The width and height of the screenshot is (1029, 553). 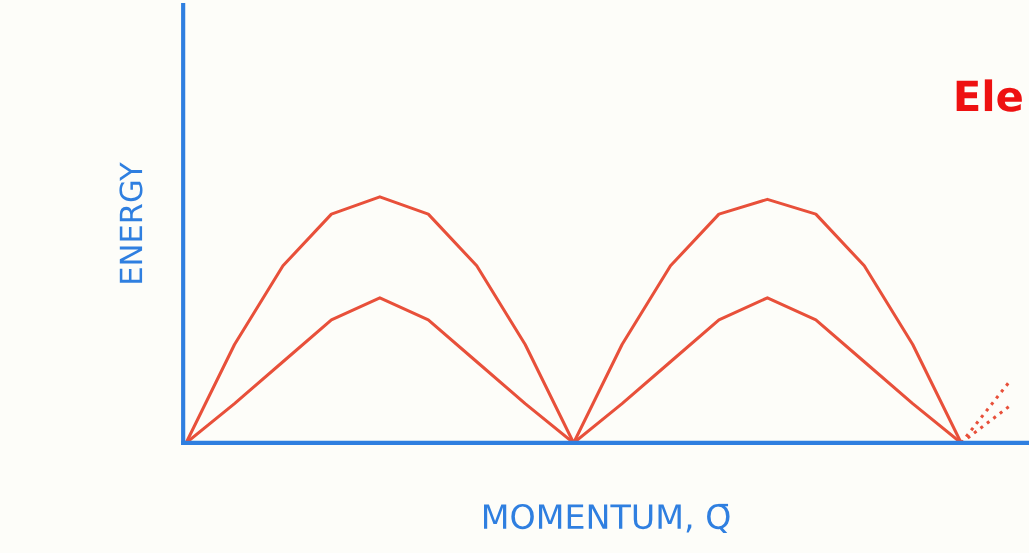 I want to click on y-axis-title: ENERGY, so click(x=131, y=222).